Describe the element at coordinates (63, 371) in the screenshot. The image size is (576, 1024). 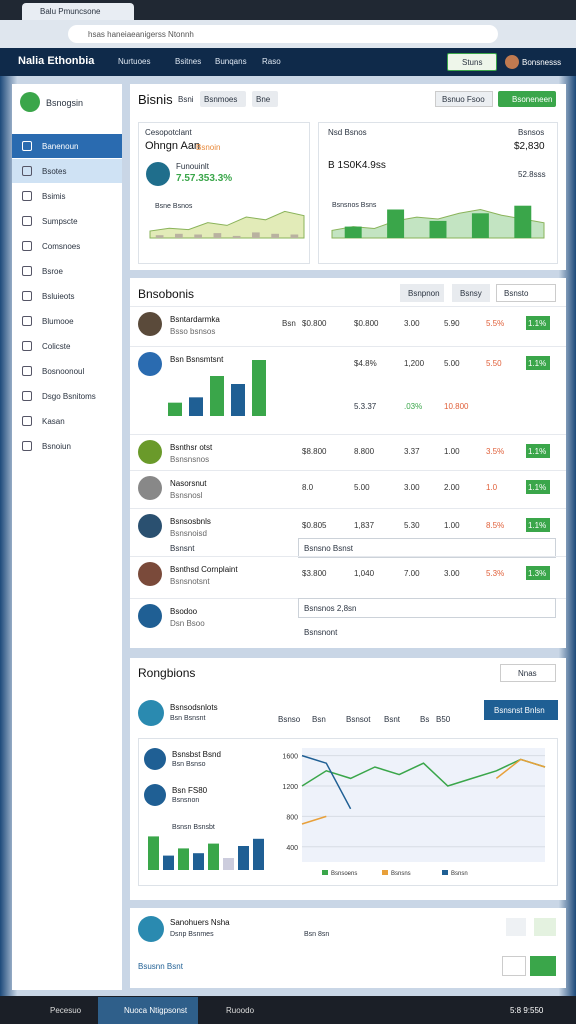
I see `sidebar-item: Bosnoonoul` at that location.